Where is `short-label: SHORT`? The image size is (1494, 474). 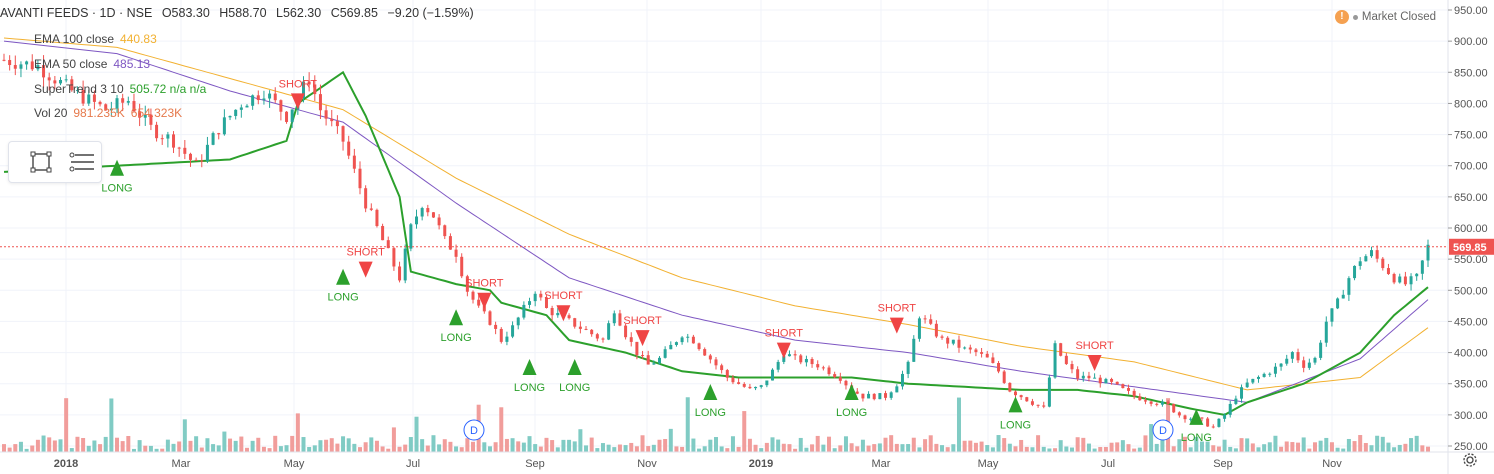
short-label: SHORT is located at coordinates (897, 309).